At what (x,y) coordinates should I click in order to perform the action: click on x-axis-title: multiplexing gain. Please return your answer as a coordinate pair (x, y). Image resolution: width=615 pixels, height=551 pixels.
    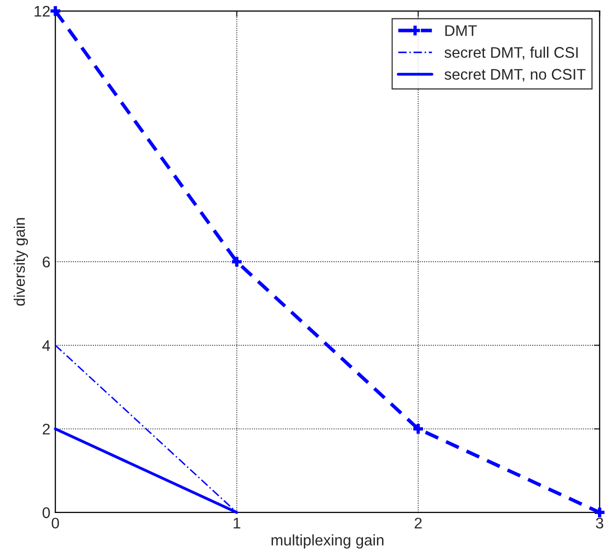
    Looking at the image, I should click on (328, 541).